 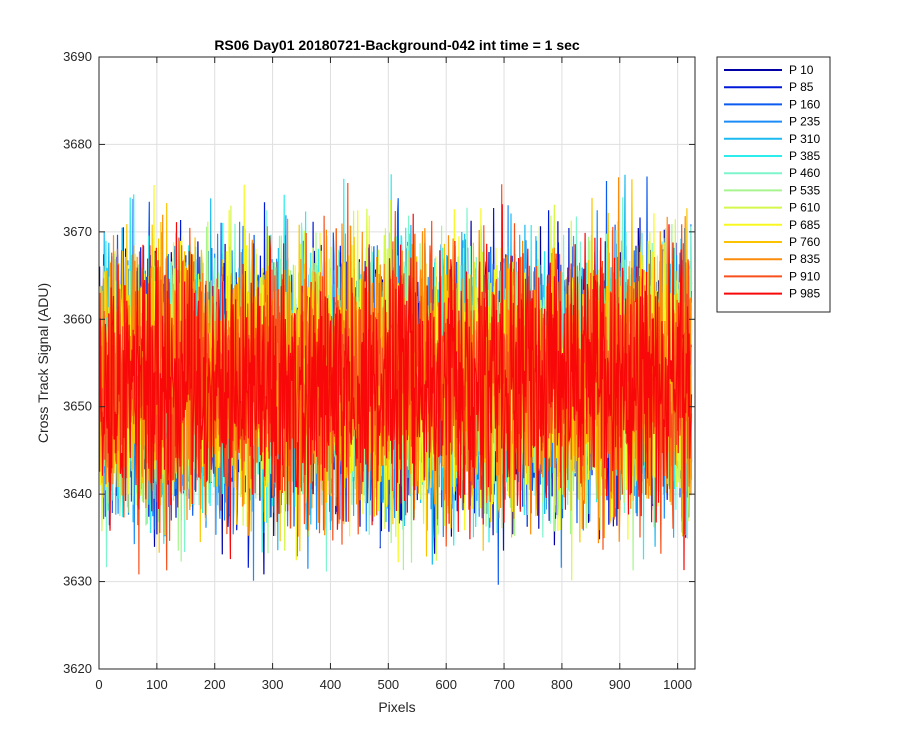 What do you see at coordinates (804, 242) in the screenshot?
I see `legend-label: P 760` at bounding box center [804, 242].